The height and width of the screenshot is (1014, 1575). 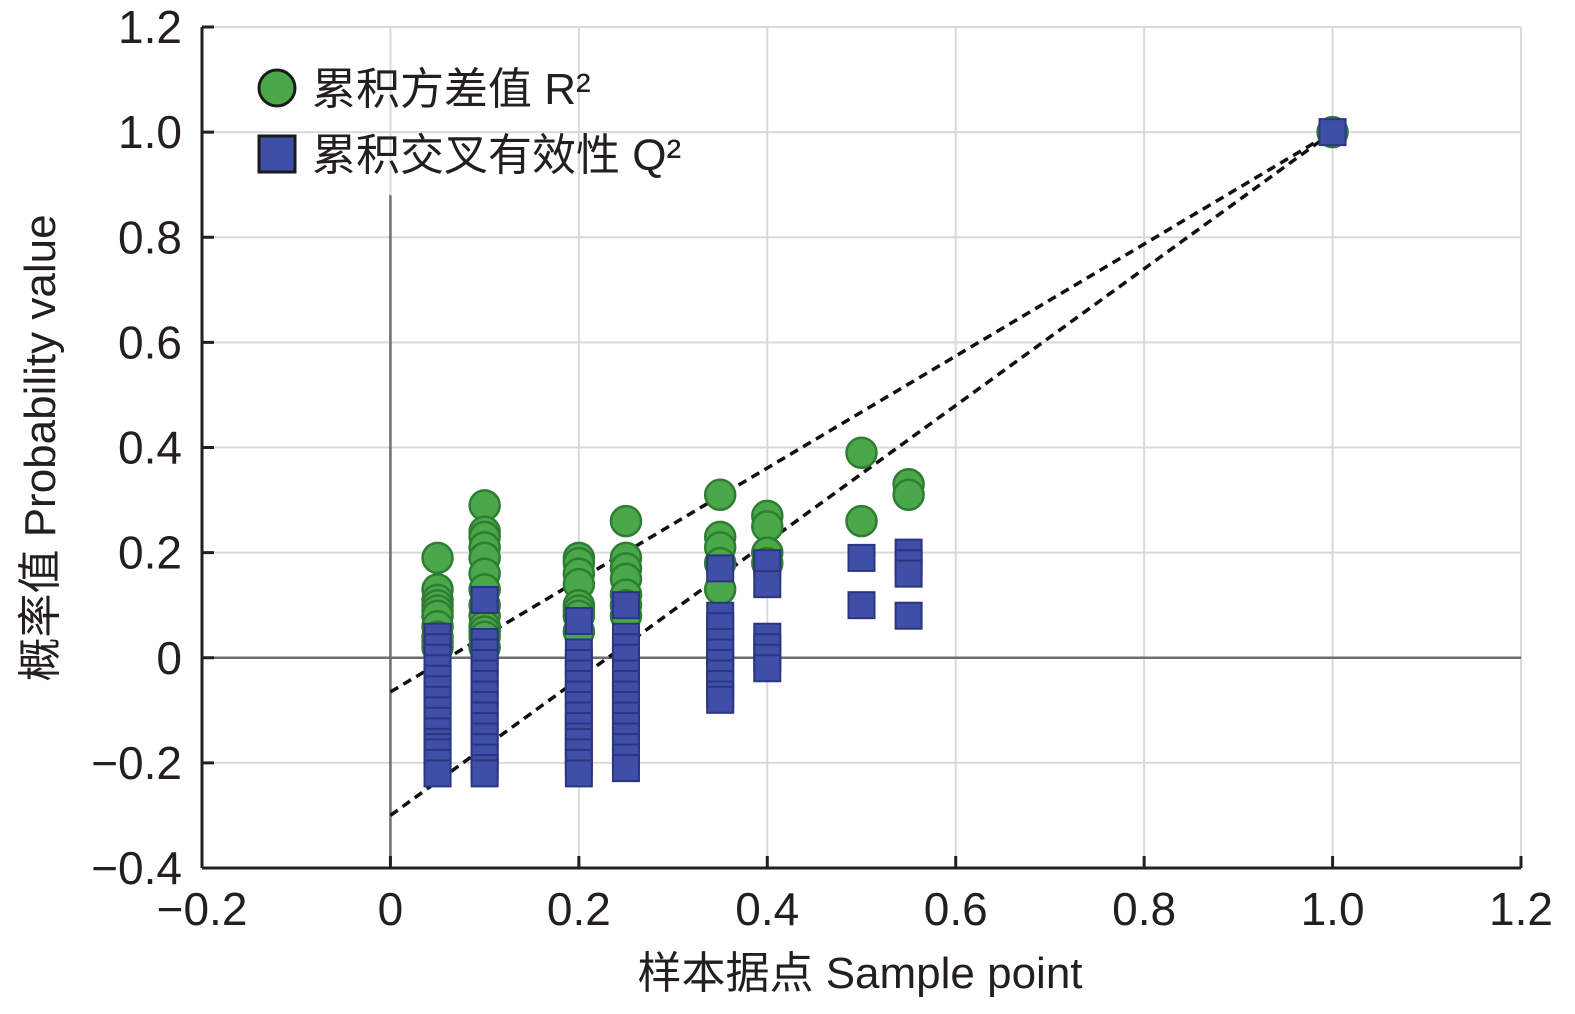 What do you see at coordinates (202, 909) in the screenshot?
I see `x-tick-label: −0.2` at bounding box center [202, 909].